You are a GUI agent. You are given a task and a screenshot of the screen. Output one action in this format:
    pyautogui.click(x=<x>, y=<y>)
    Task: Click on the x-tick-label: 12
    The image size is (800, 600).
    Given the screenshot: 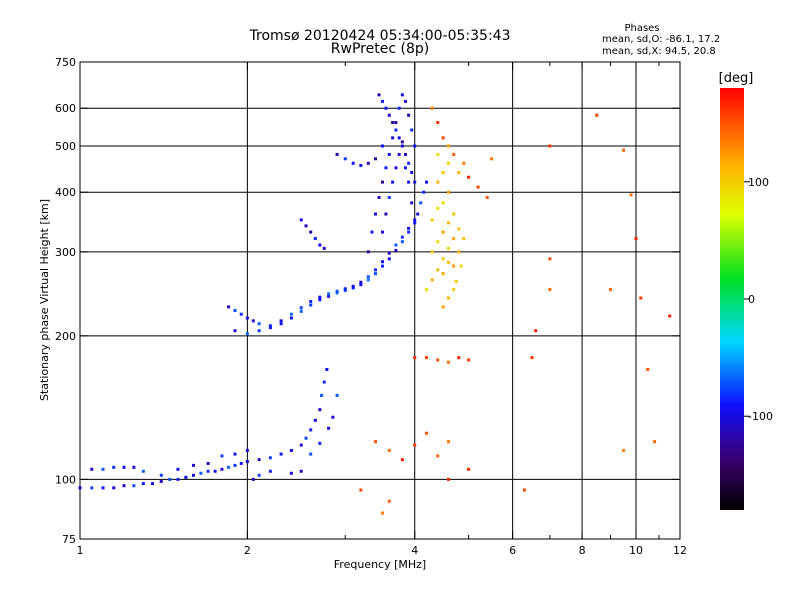 What is the action you would take?
    pyautogui.click(x=680, y=550)
    